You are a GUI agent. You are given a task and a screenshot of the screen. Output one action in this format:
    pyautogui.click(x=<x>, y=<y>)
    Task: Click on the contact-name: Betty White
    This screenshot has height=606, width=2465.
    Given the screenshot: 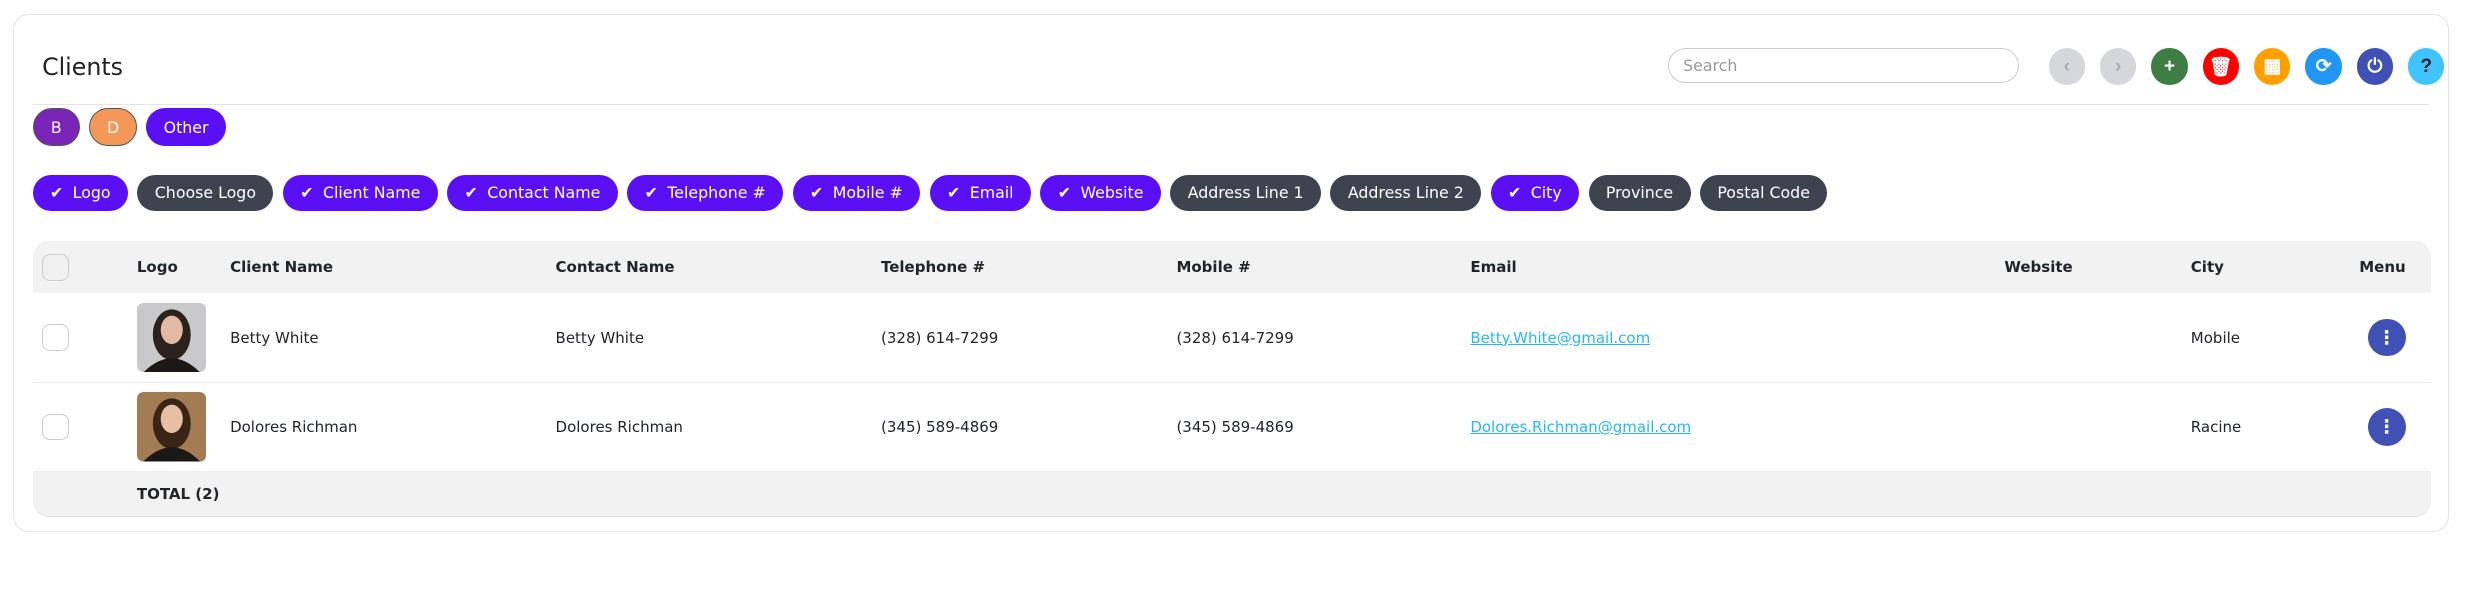 What is the action you would take?
    pyautogui.click(x=600, y=337)
    